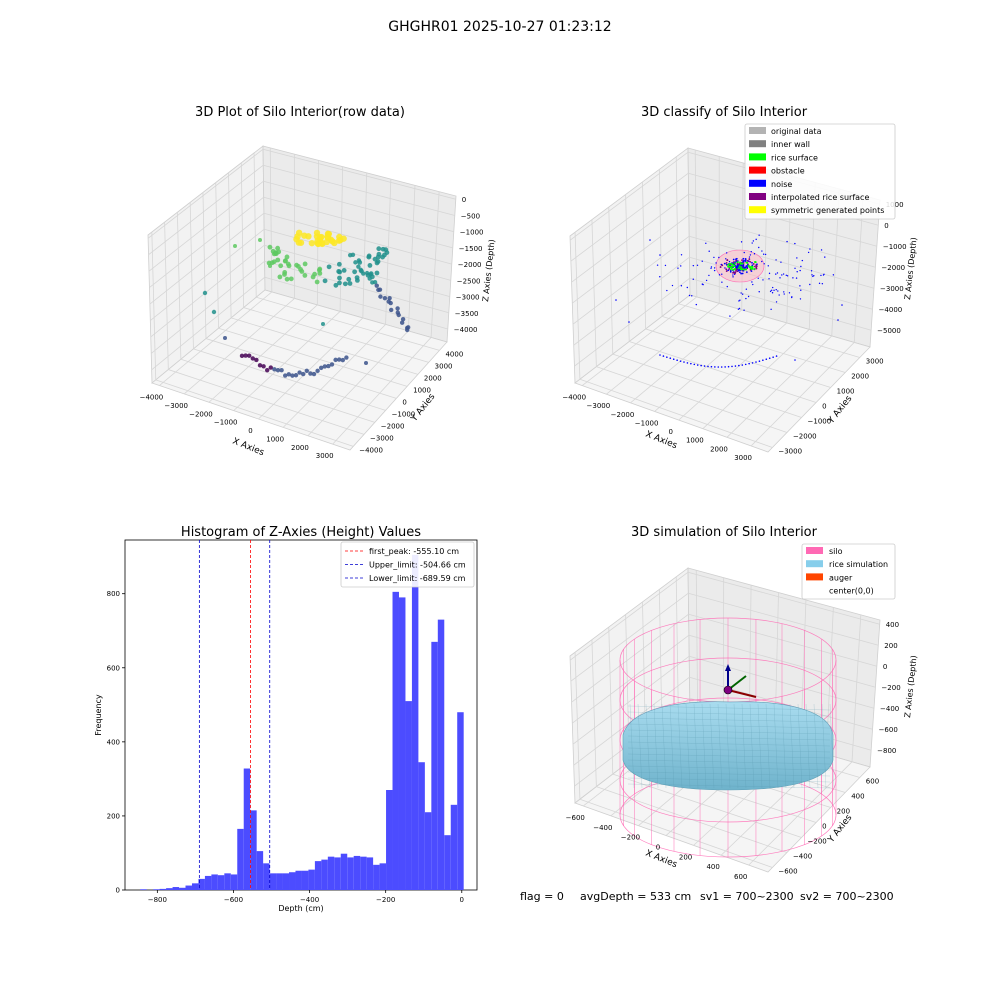 This screenshot has width=1000, height=1000. What do you see at coordinates (796, 131) in the screenshot?
I see `legend-label: original data` at bounding box center [796, 131].